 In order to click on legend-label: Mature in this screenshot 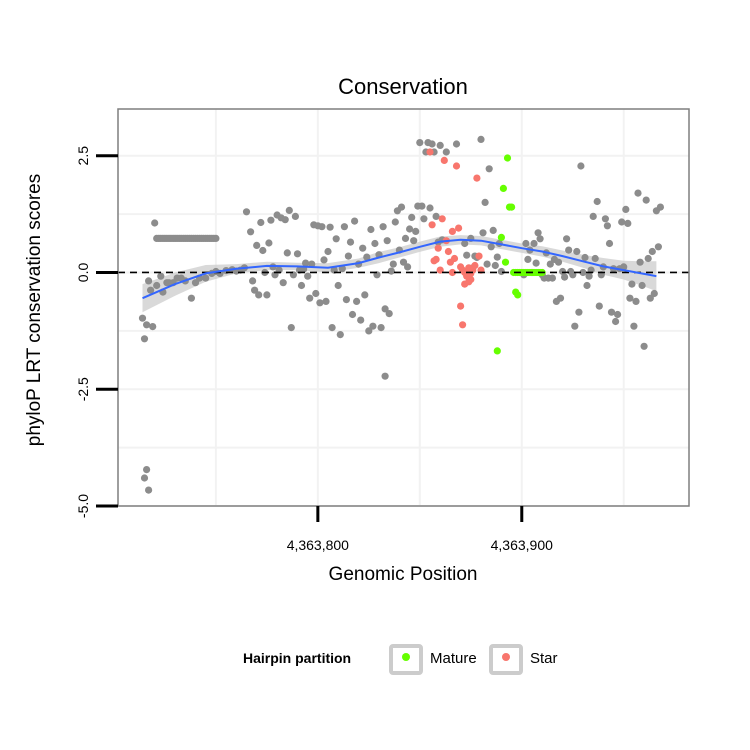, I will do `click(453, 658)`.